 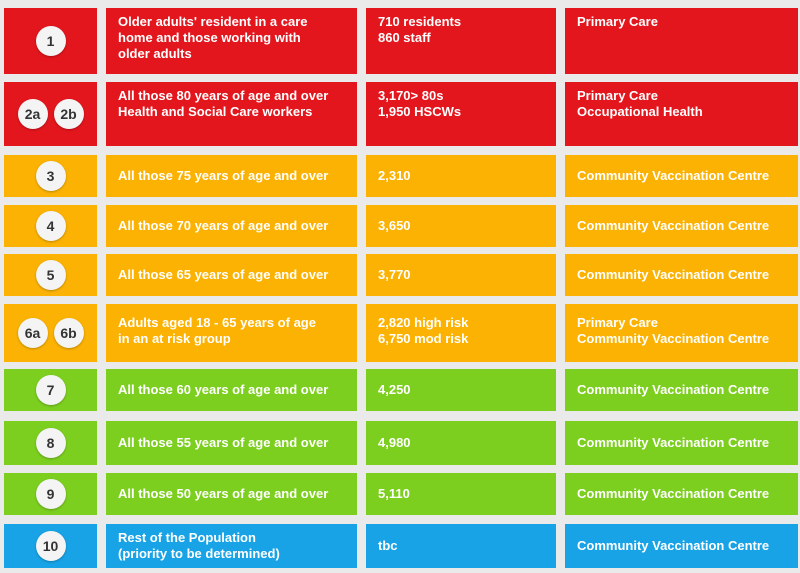 I want to click on priority-cell: 4, so click(x=50, y=226).